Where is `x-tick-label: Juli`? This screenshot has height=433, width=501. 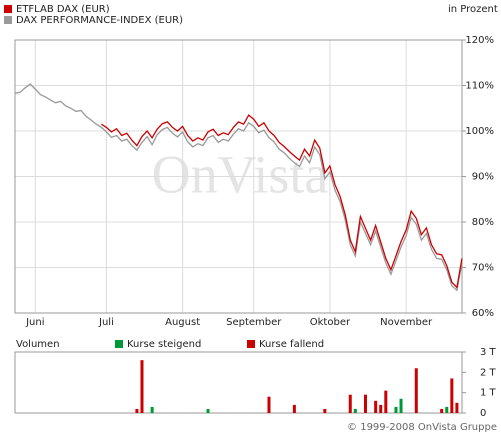 x-tick-label: Juli is located at coordinates (106, 322).